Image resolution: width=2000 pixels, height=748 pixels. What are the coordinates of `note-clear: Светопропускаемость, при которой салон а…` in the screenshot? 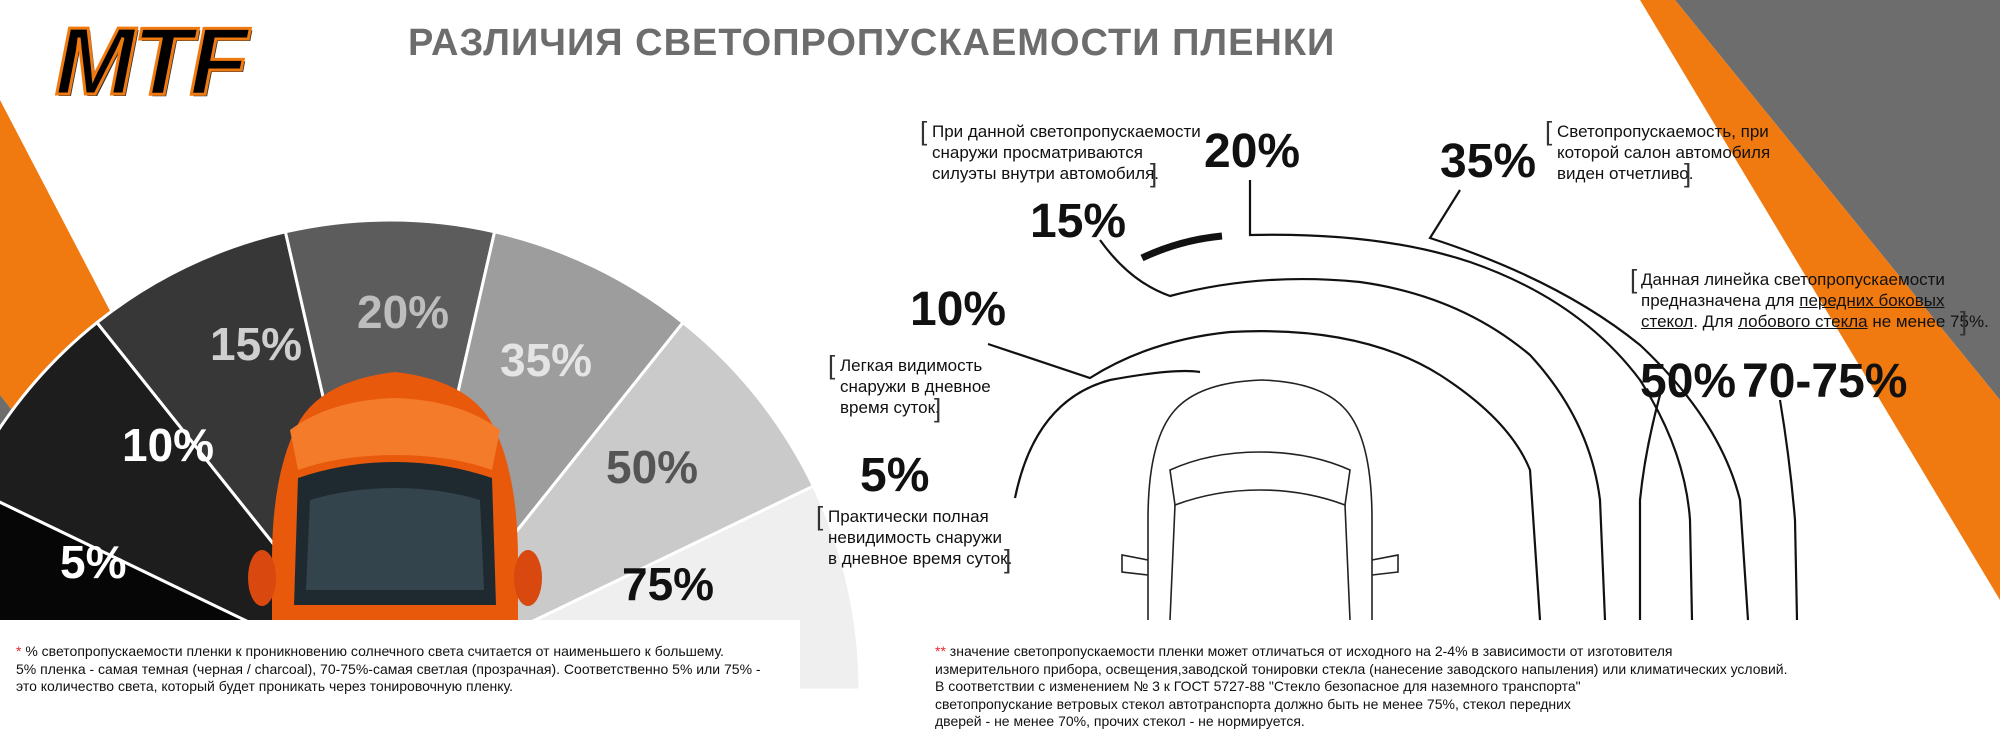 It's located at (1664, 152).